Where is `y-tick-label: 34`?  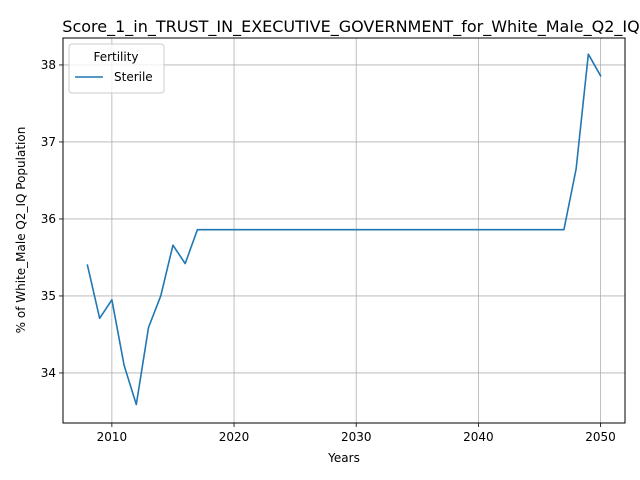
y-tick-label: 34 is located at coordinates (48, 373).